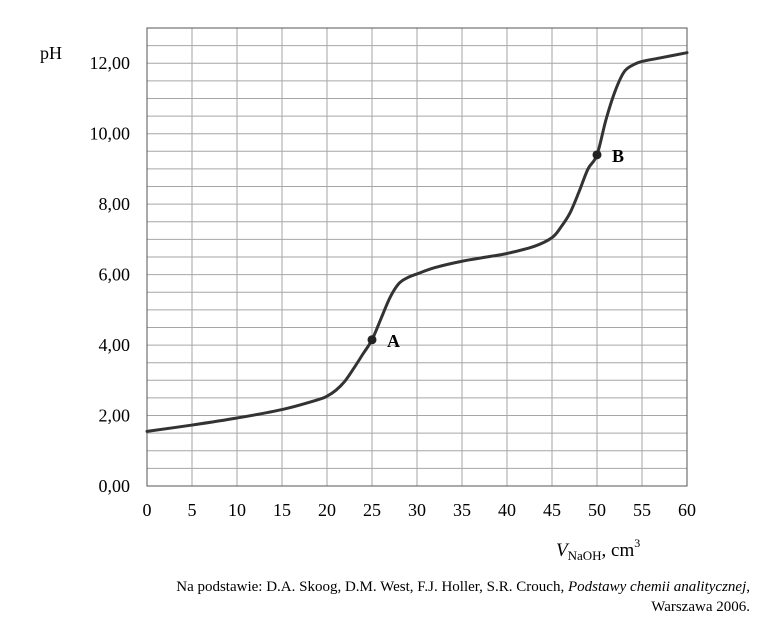 This screenshot has width=764, height=631. What do you see at coordinates (115, 416) in the screenshot?
I see `y-tick-label: 2,00` at bounding box center [115, 416].